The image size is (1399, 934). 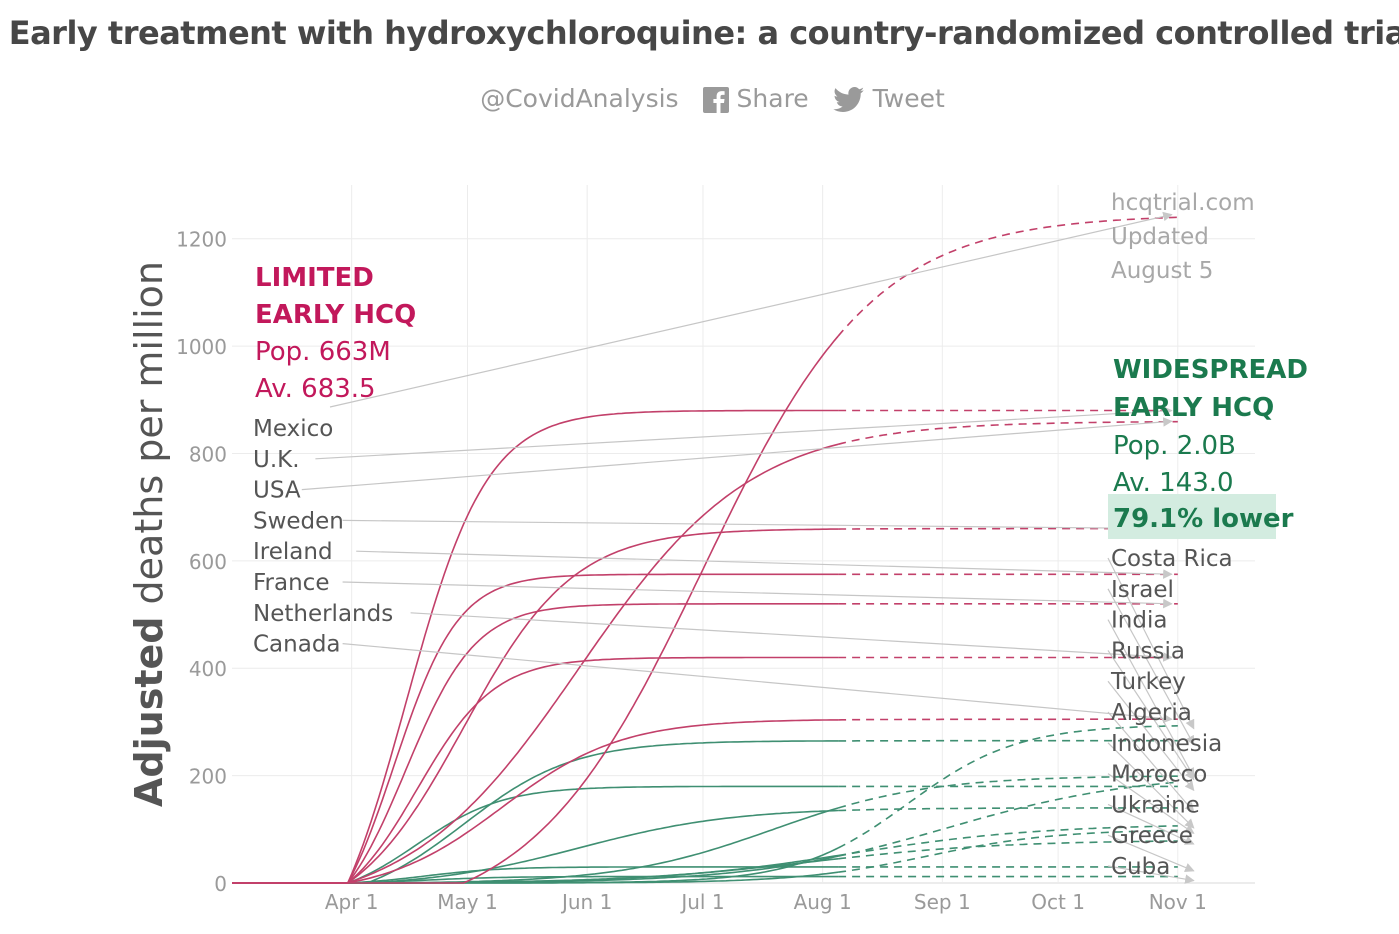 What do you see at coordinates (1148, 682) in the screenshot?
I see `widespread-country-label: Turkey` at bounding box center [1148, 682].